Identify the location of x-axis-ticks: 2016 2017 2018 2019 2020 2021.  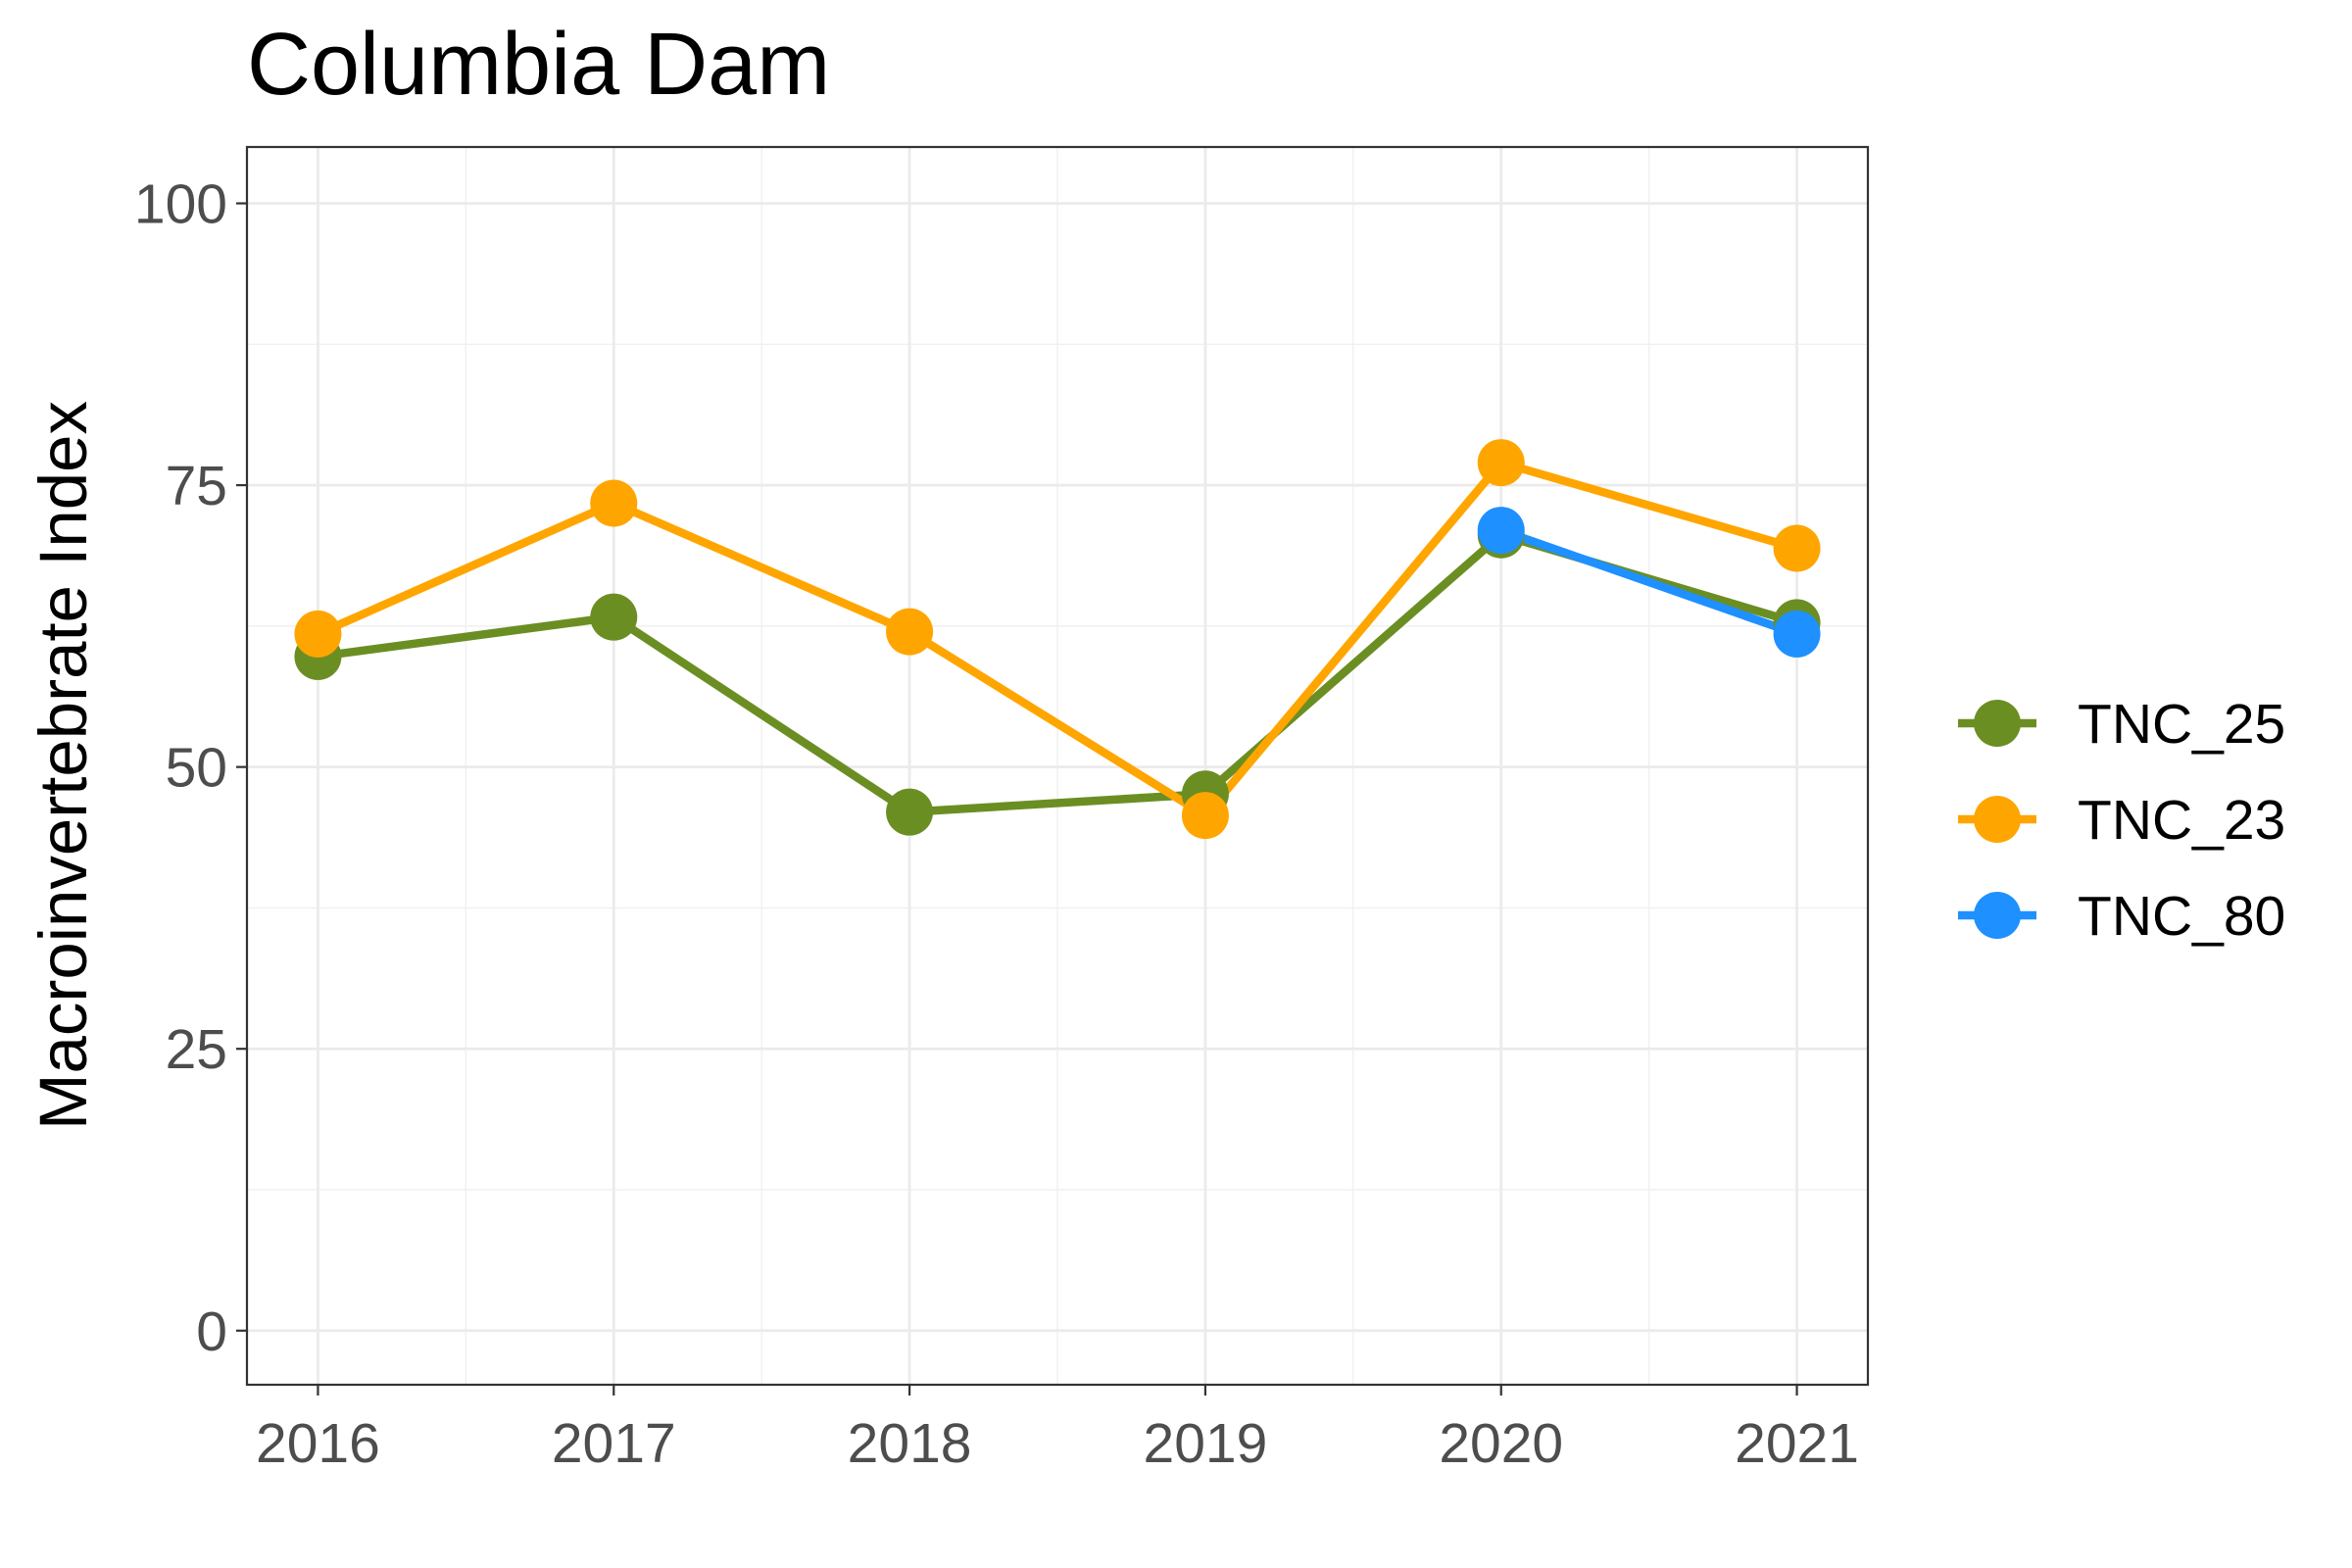
(1057, 1430).